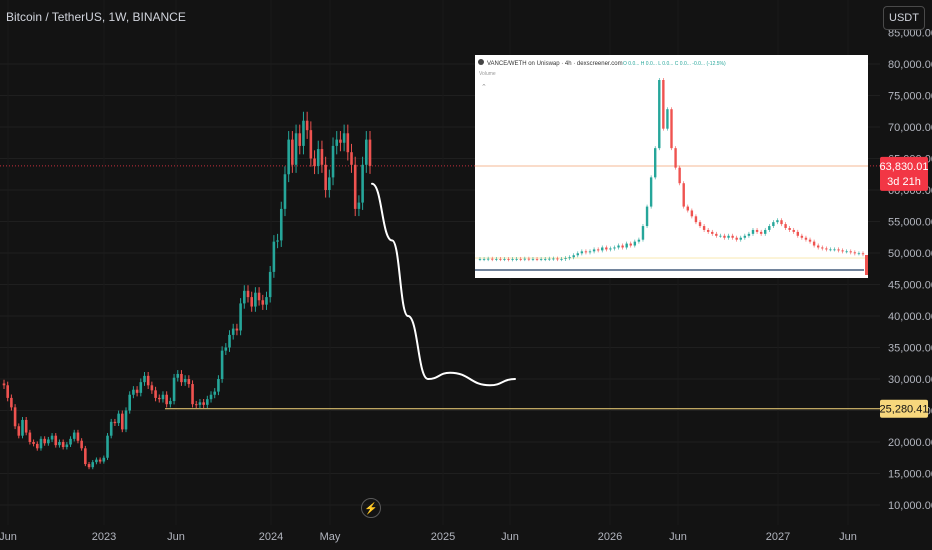 The image size is (932, 550). I want to click on y-tick-label: 40,000.00, so click(910, 317).